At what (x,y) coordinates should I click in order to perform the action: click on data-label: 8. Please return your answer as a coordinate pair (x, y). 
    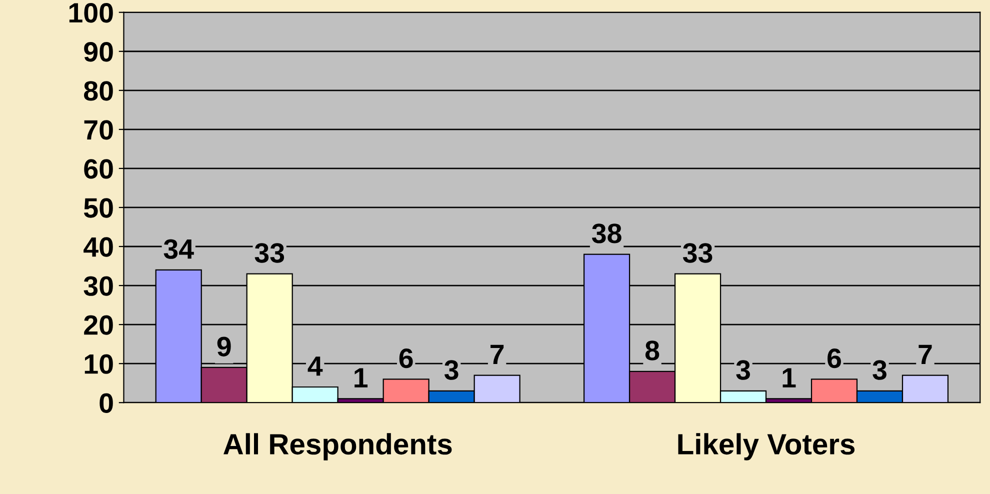
    Looking at the image, I should click on (652, 350).